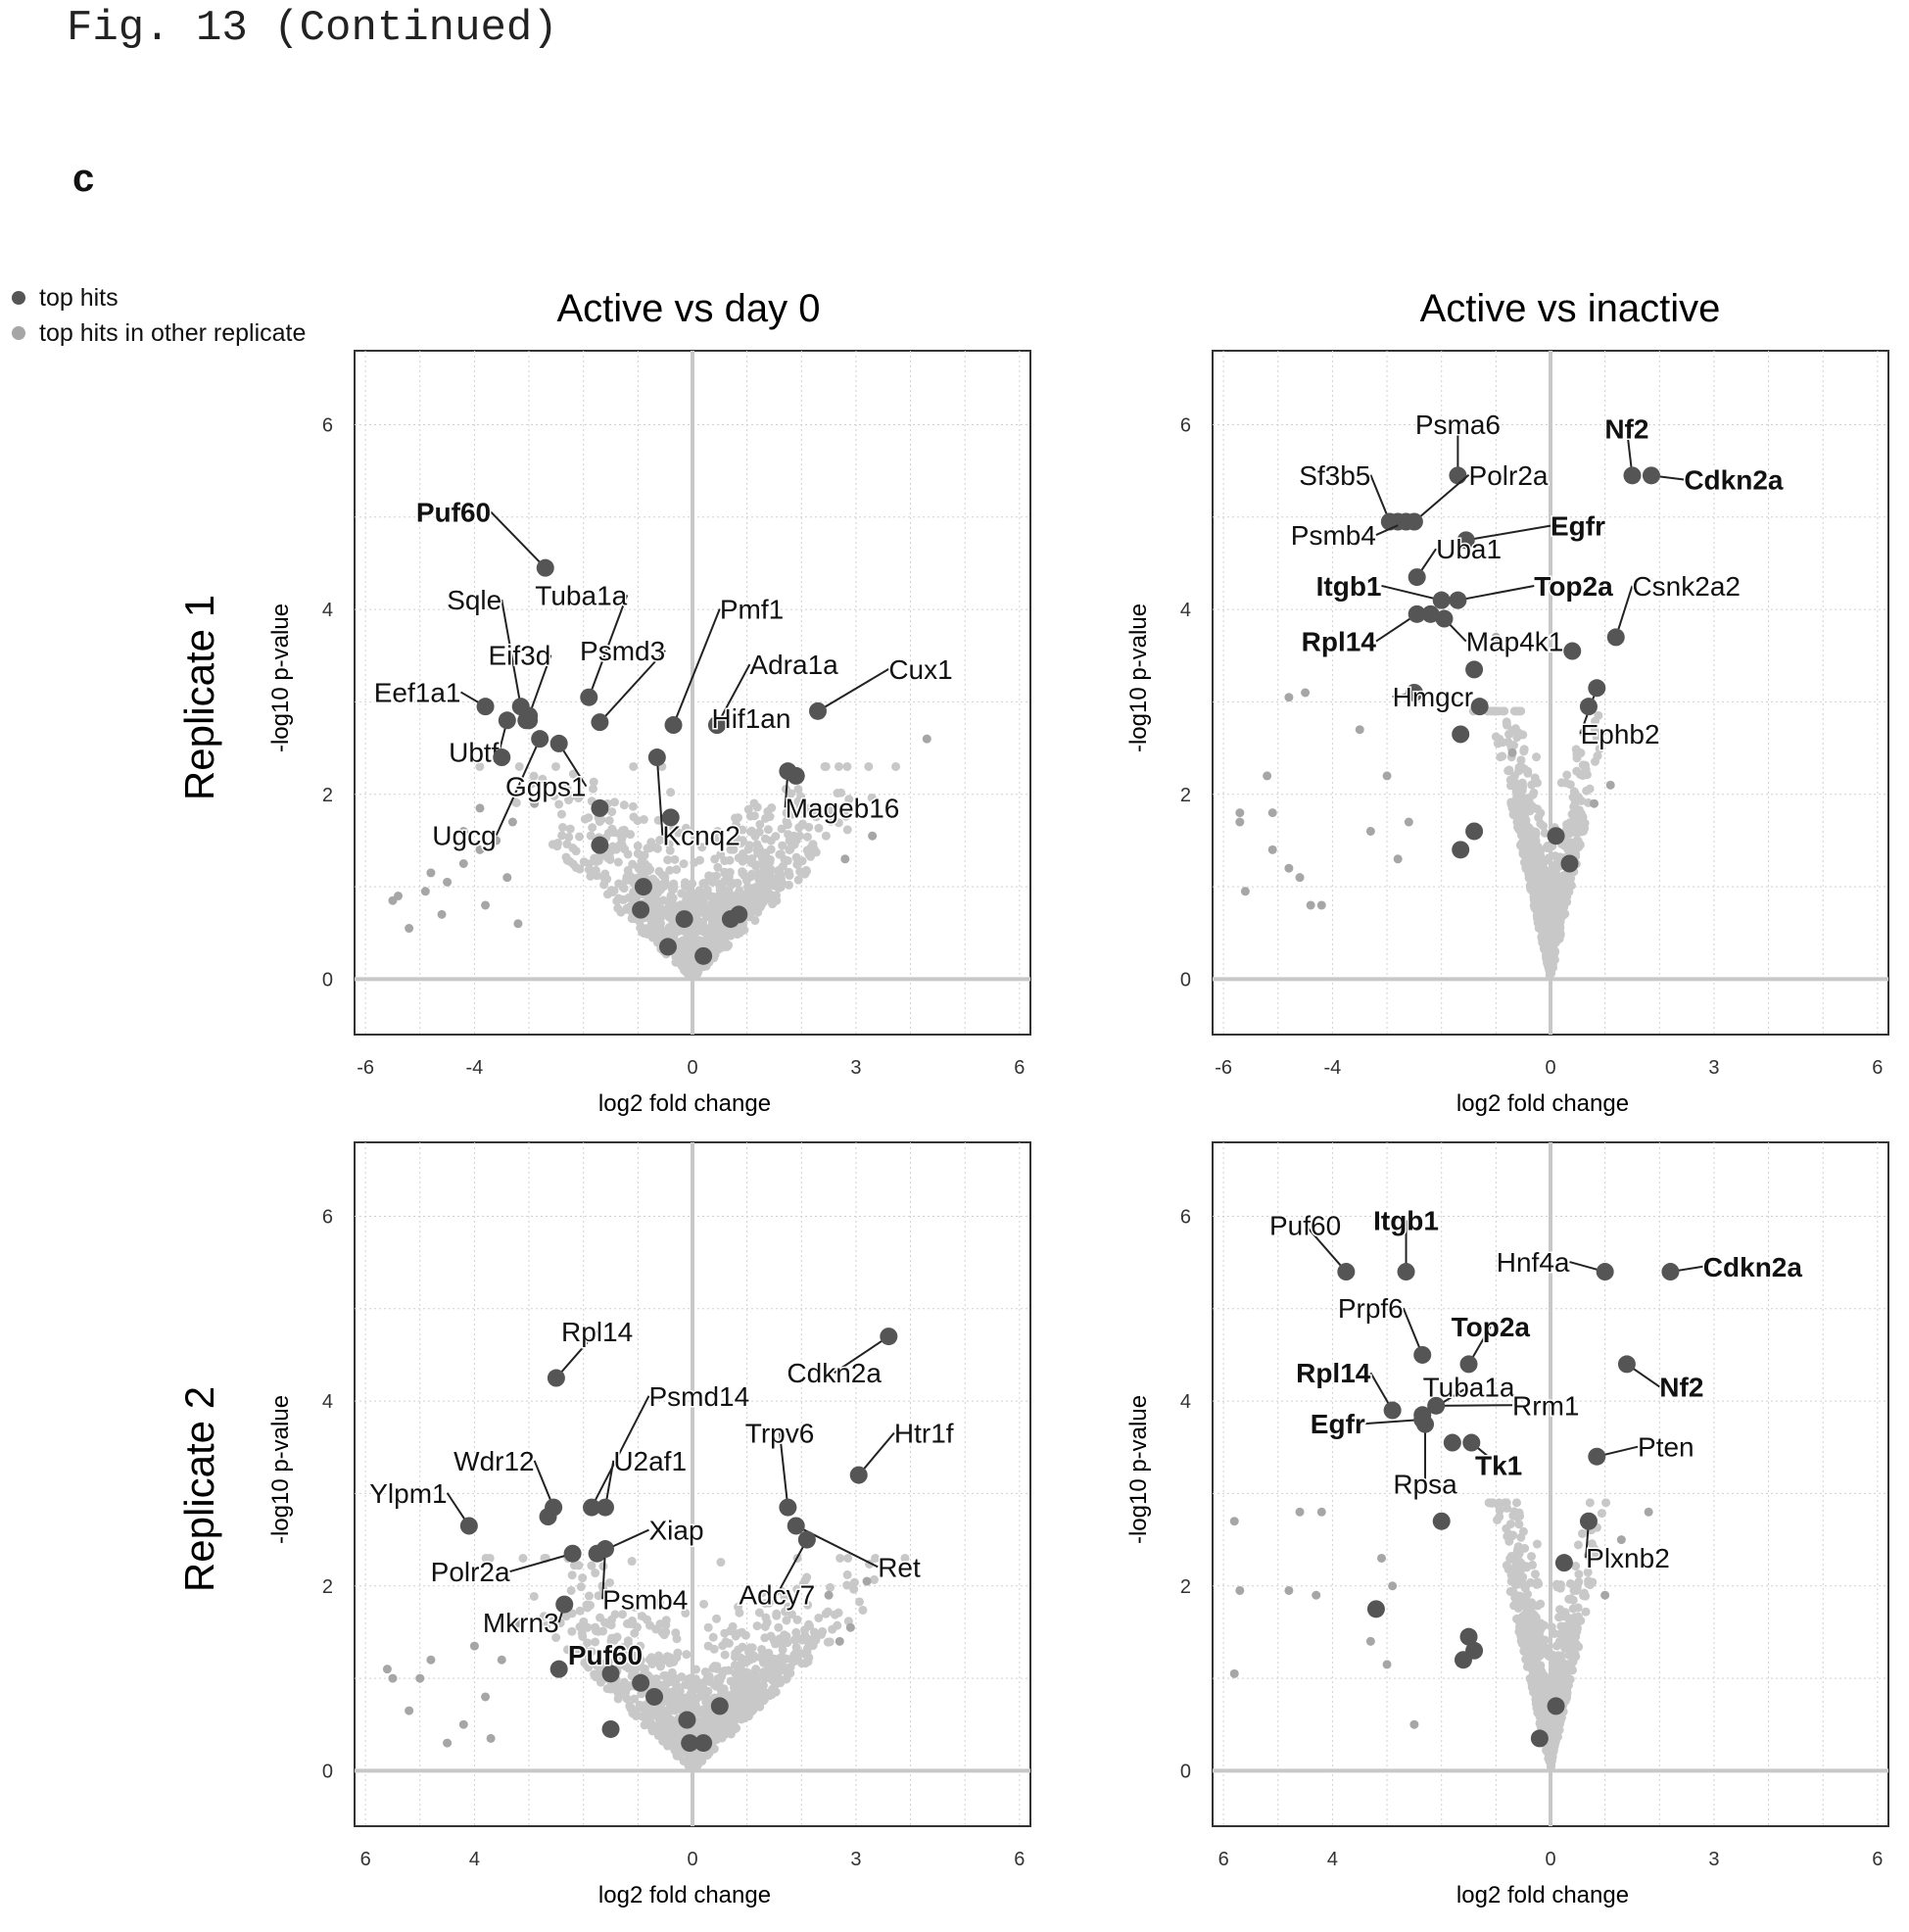  What do you see at coordinates (493, 1461) in the screenshot?
I see `hit-label: Wdr12` at bounding box center [493, 1461].